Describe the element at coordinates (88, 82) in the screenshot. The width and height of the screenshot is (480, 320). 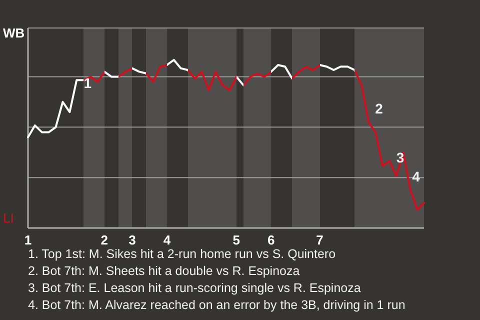
I see `annotation: 1` at that location.